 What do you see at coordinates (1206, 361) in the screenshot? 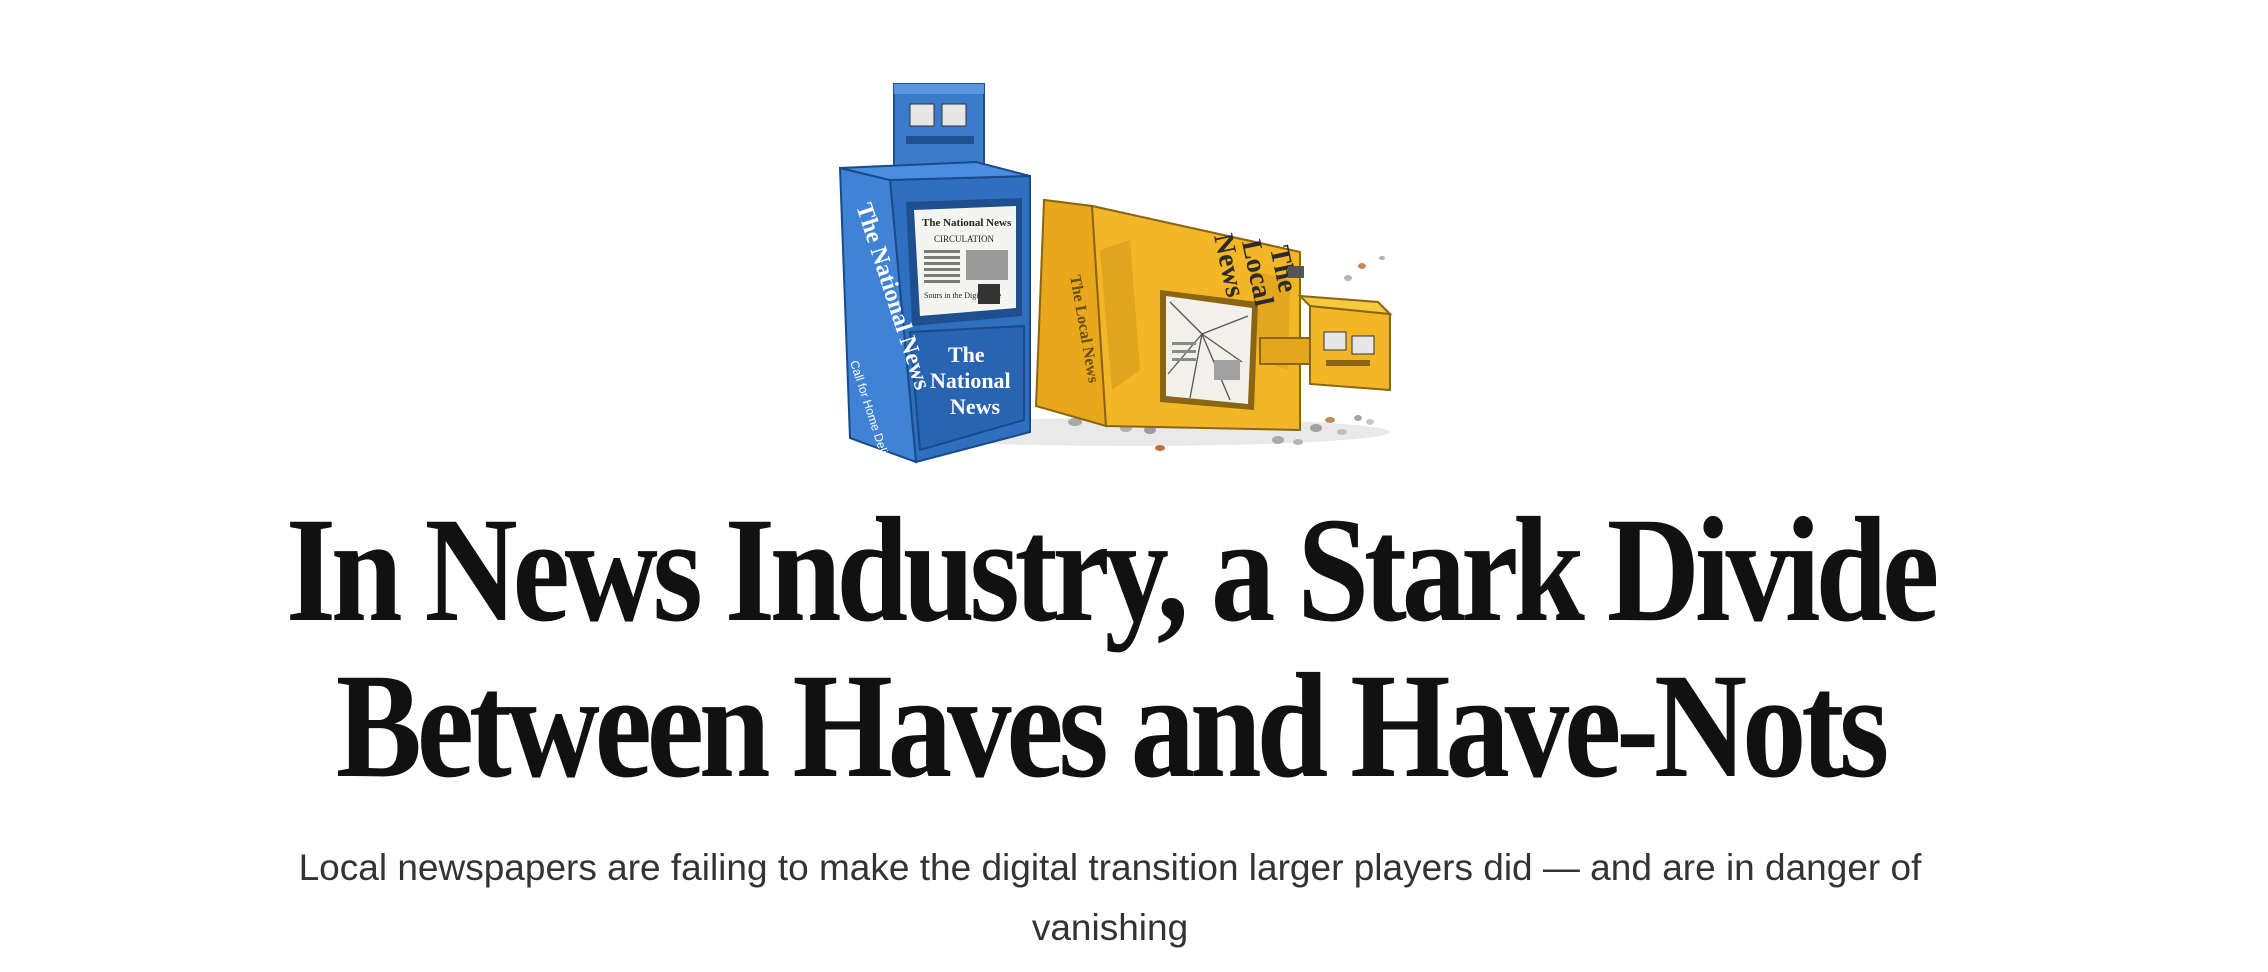
I see `local-window-paper-columns` at bounding box center [1206, 361].